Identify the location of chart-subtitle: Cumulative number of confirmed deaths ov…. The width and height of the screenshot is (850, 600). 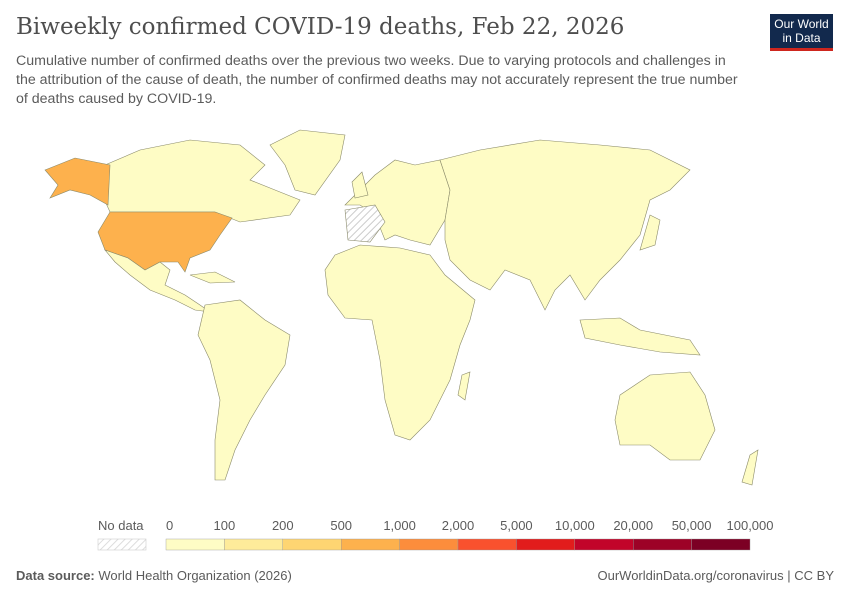
(377, 80).